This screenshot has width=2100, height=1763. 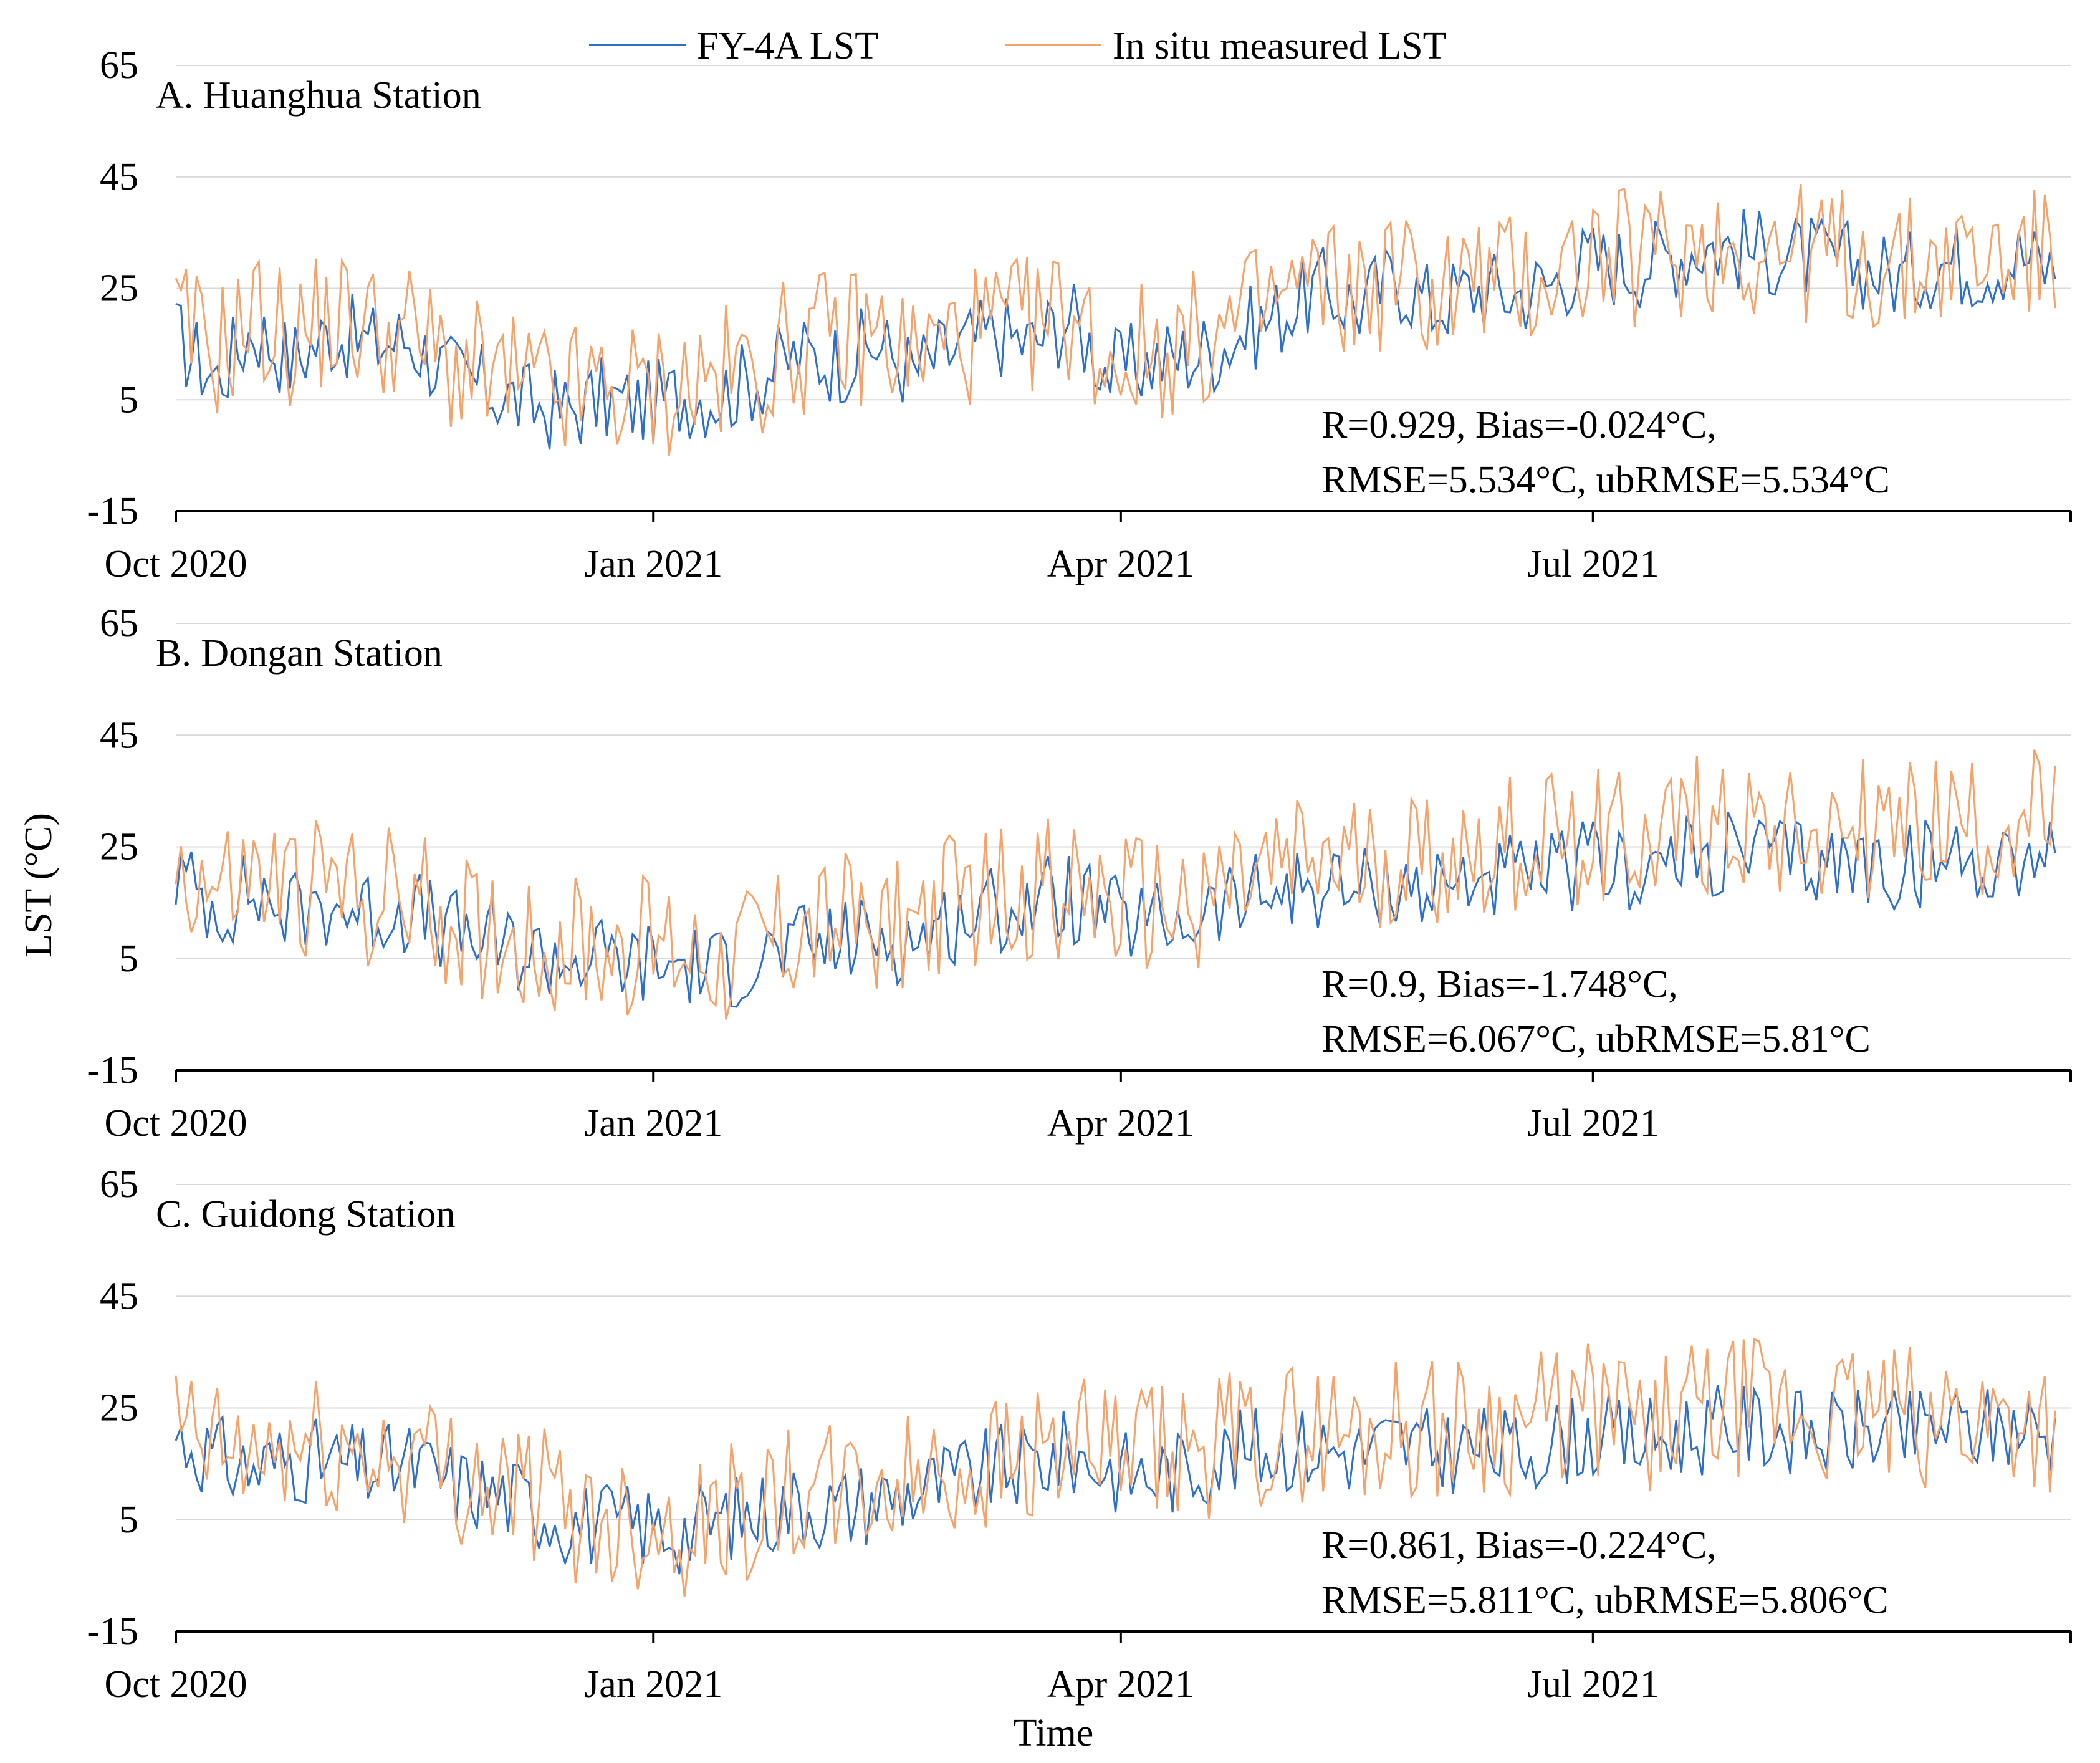 What do you see at coordinates (38, 885) in the screenshot?
I see `y-axis-title: LST (°C)` at bounding box center [38, 885].